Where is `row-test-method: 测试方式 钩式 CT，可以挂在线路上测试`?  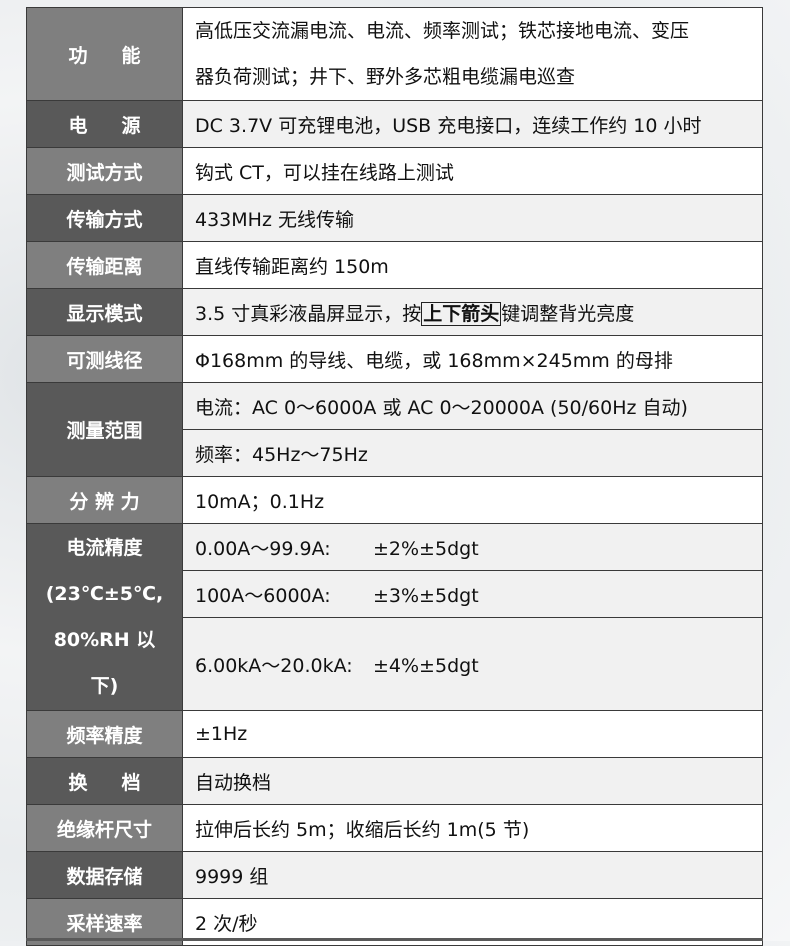
row-test-method: 测试方式 钩式 CT，可以挂在线路上测试 is located at coordinates (394, 171).